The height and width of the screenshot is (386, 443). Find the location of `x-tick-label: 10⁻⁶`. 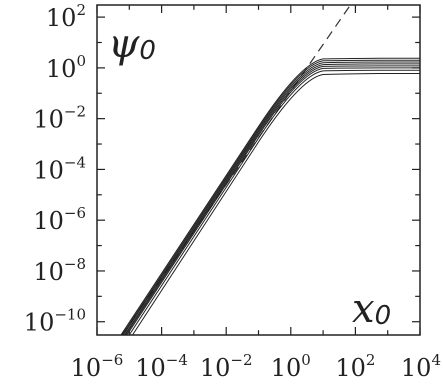

x-tick-label: 10⁻⁶ is located at coordinates (97, 366).